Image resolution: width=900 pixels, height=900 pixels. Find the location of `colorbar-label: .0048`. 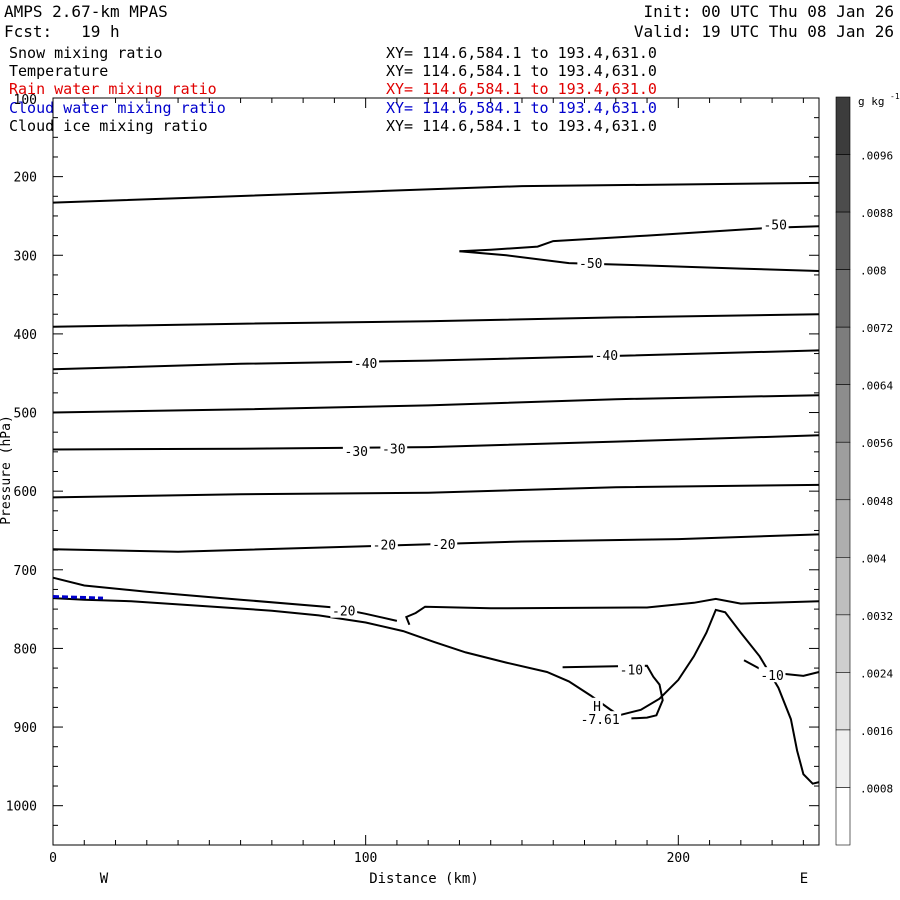

colorbar-label: .0048 is located at coordinates (876, 501).